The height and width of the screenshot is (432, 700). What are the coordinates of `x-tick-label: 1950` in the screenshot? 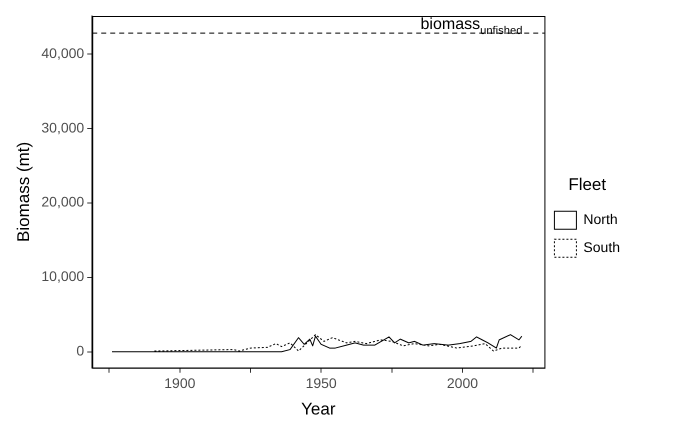 It's located at (321, 383).